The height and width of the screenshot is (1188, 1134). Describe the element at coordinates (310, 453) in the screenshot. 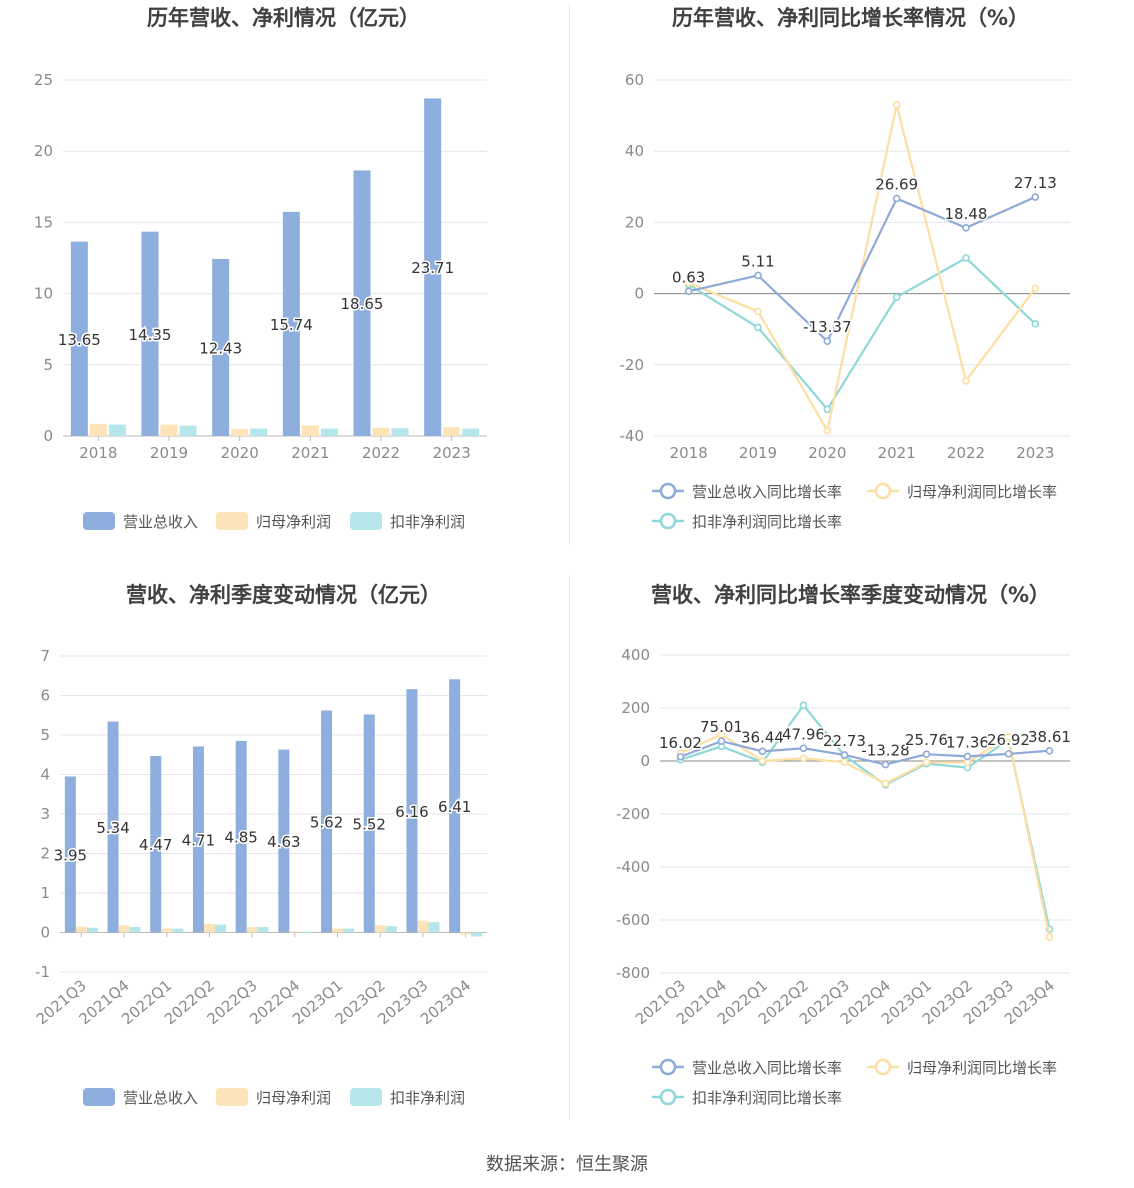

I see `x-tick-label: 2021` at that location.